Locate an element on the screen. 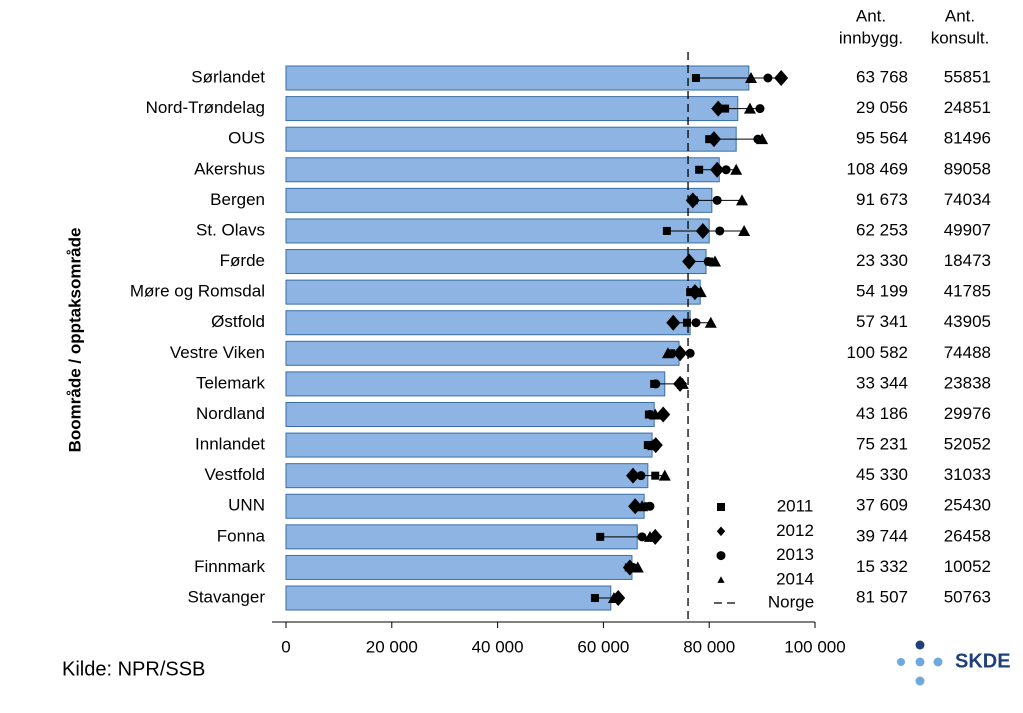 The image size is (1023, 713). table-header: Ant. is located at coordinates (871, 15).